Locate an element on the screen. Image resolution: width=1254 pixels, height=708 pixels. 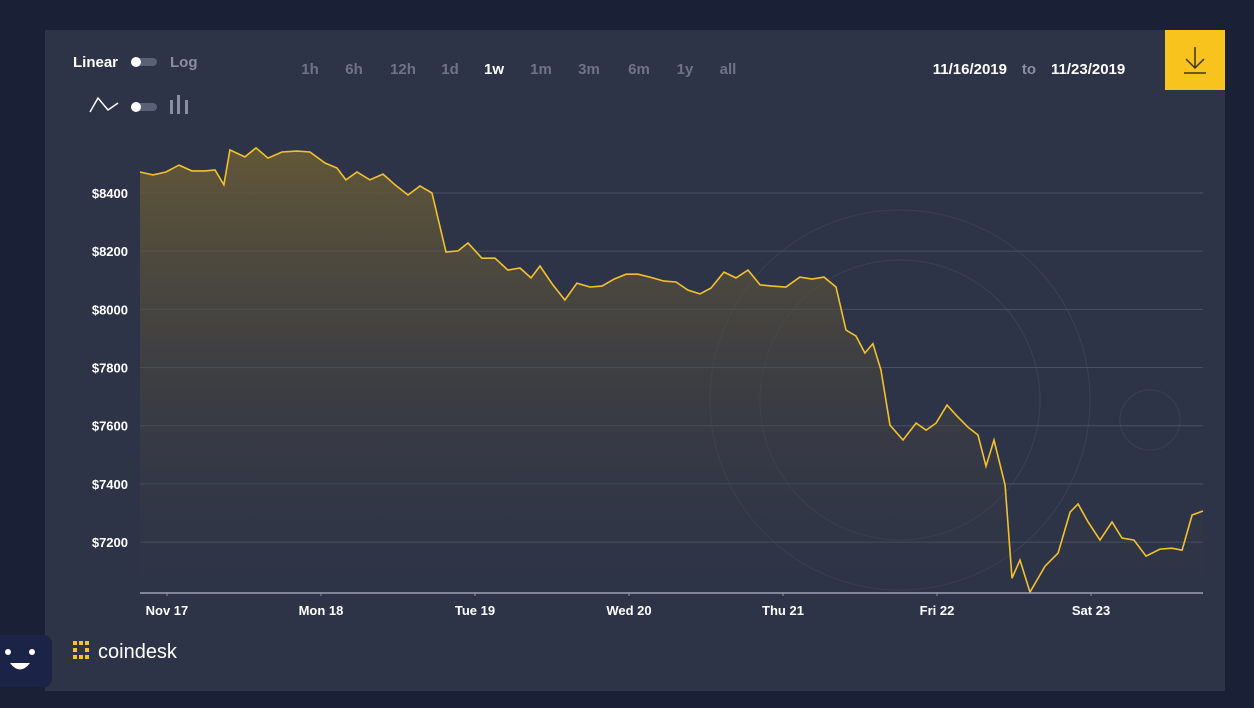
chat-widget is located at coordinates (26, 661).